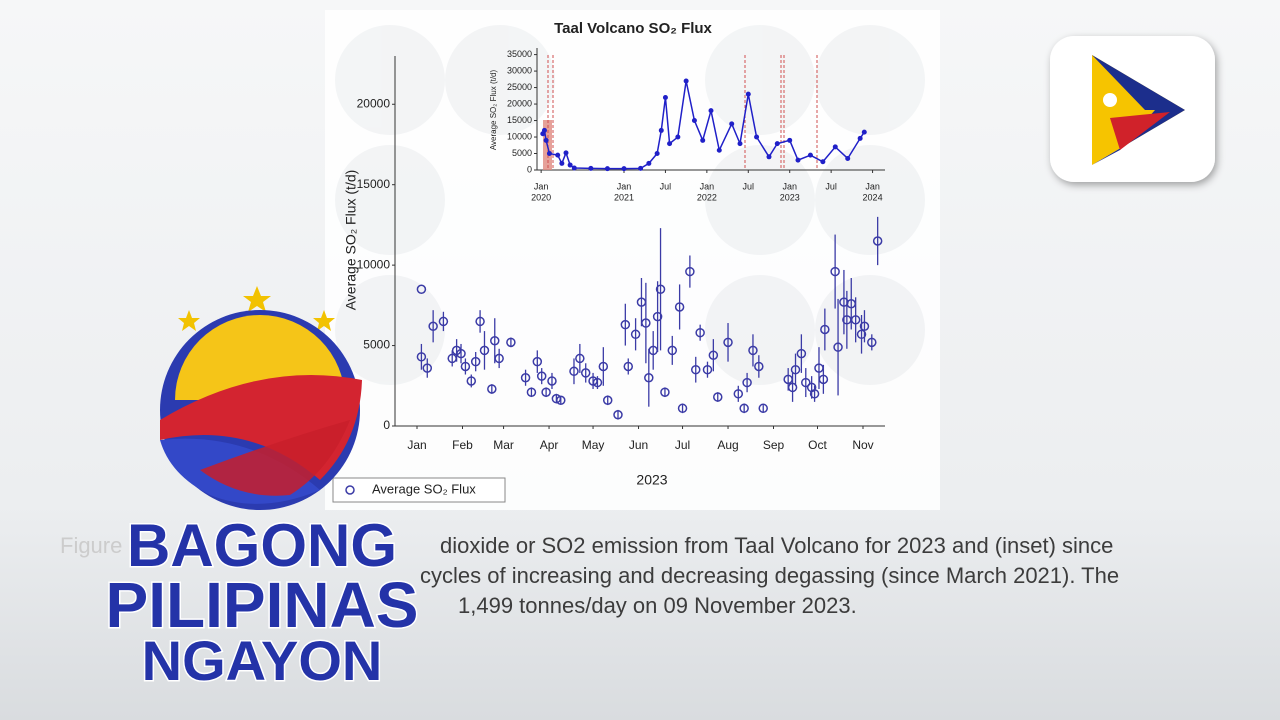 The height and width of the screenshot is (720, 1280). I want to click on x-year-label: 2021, so click(624, 197).